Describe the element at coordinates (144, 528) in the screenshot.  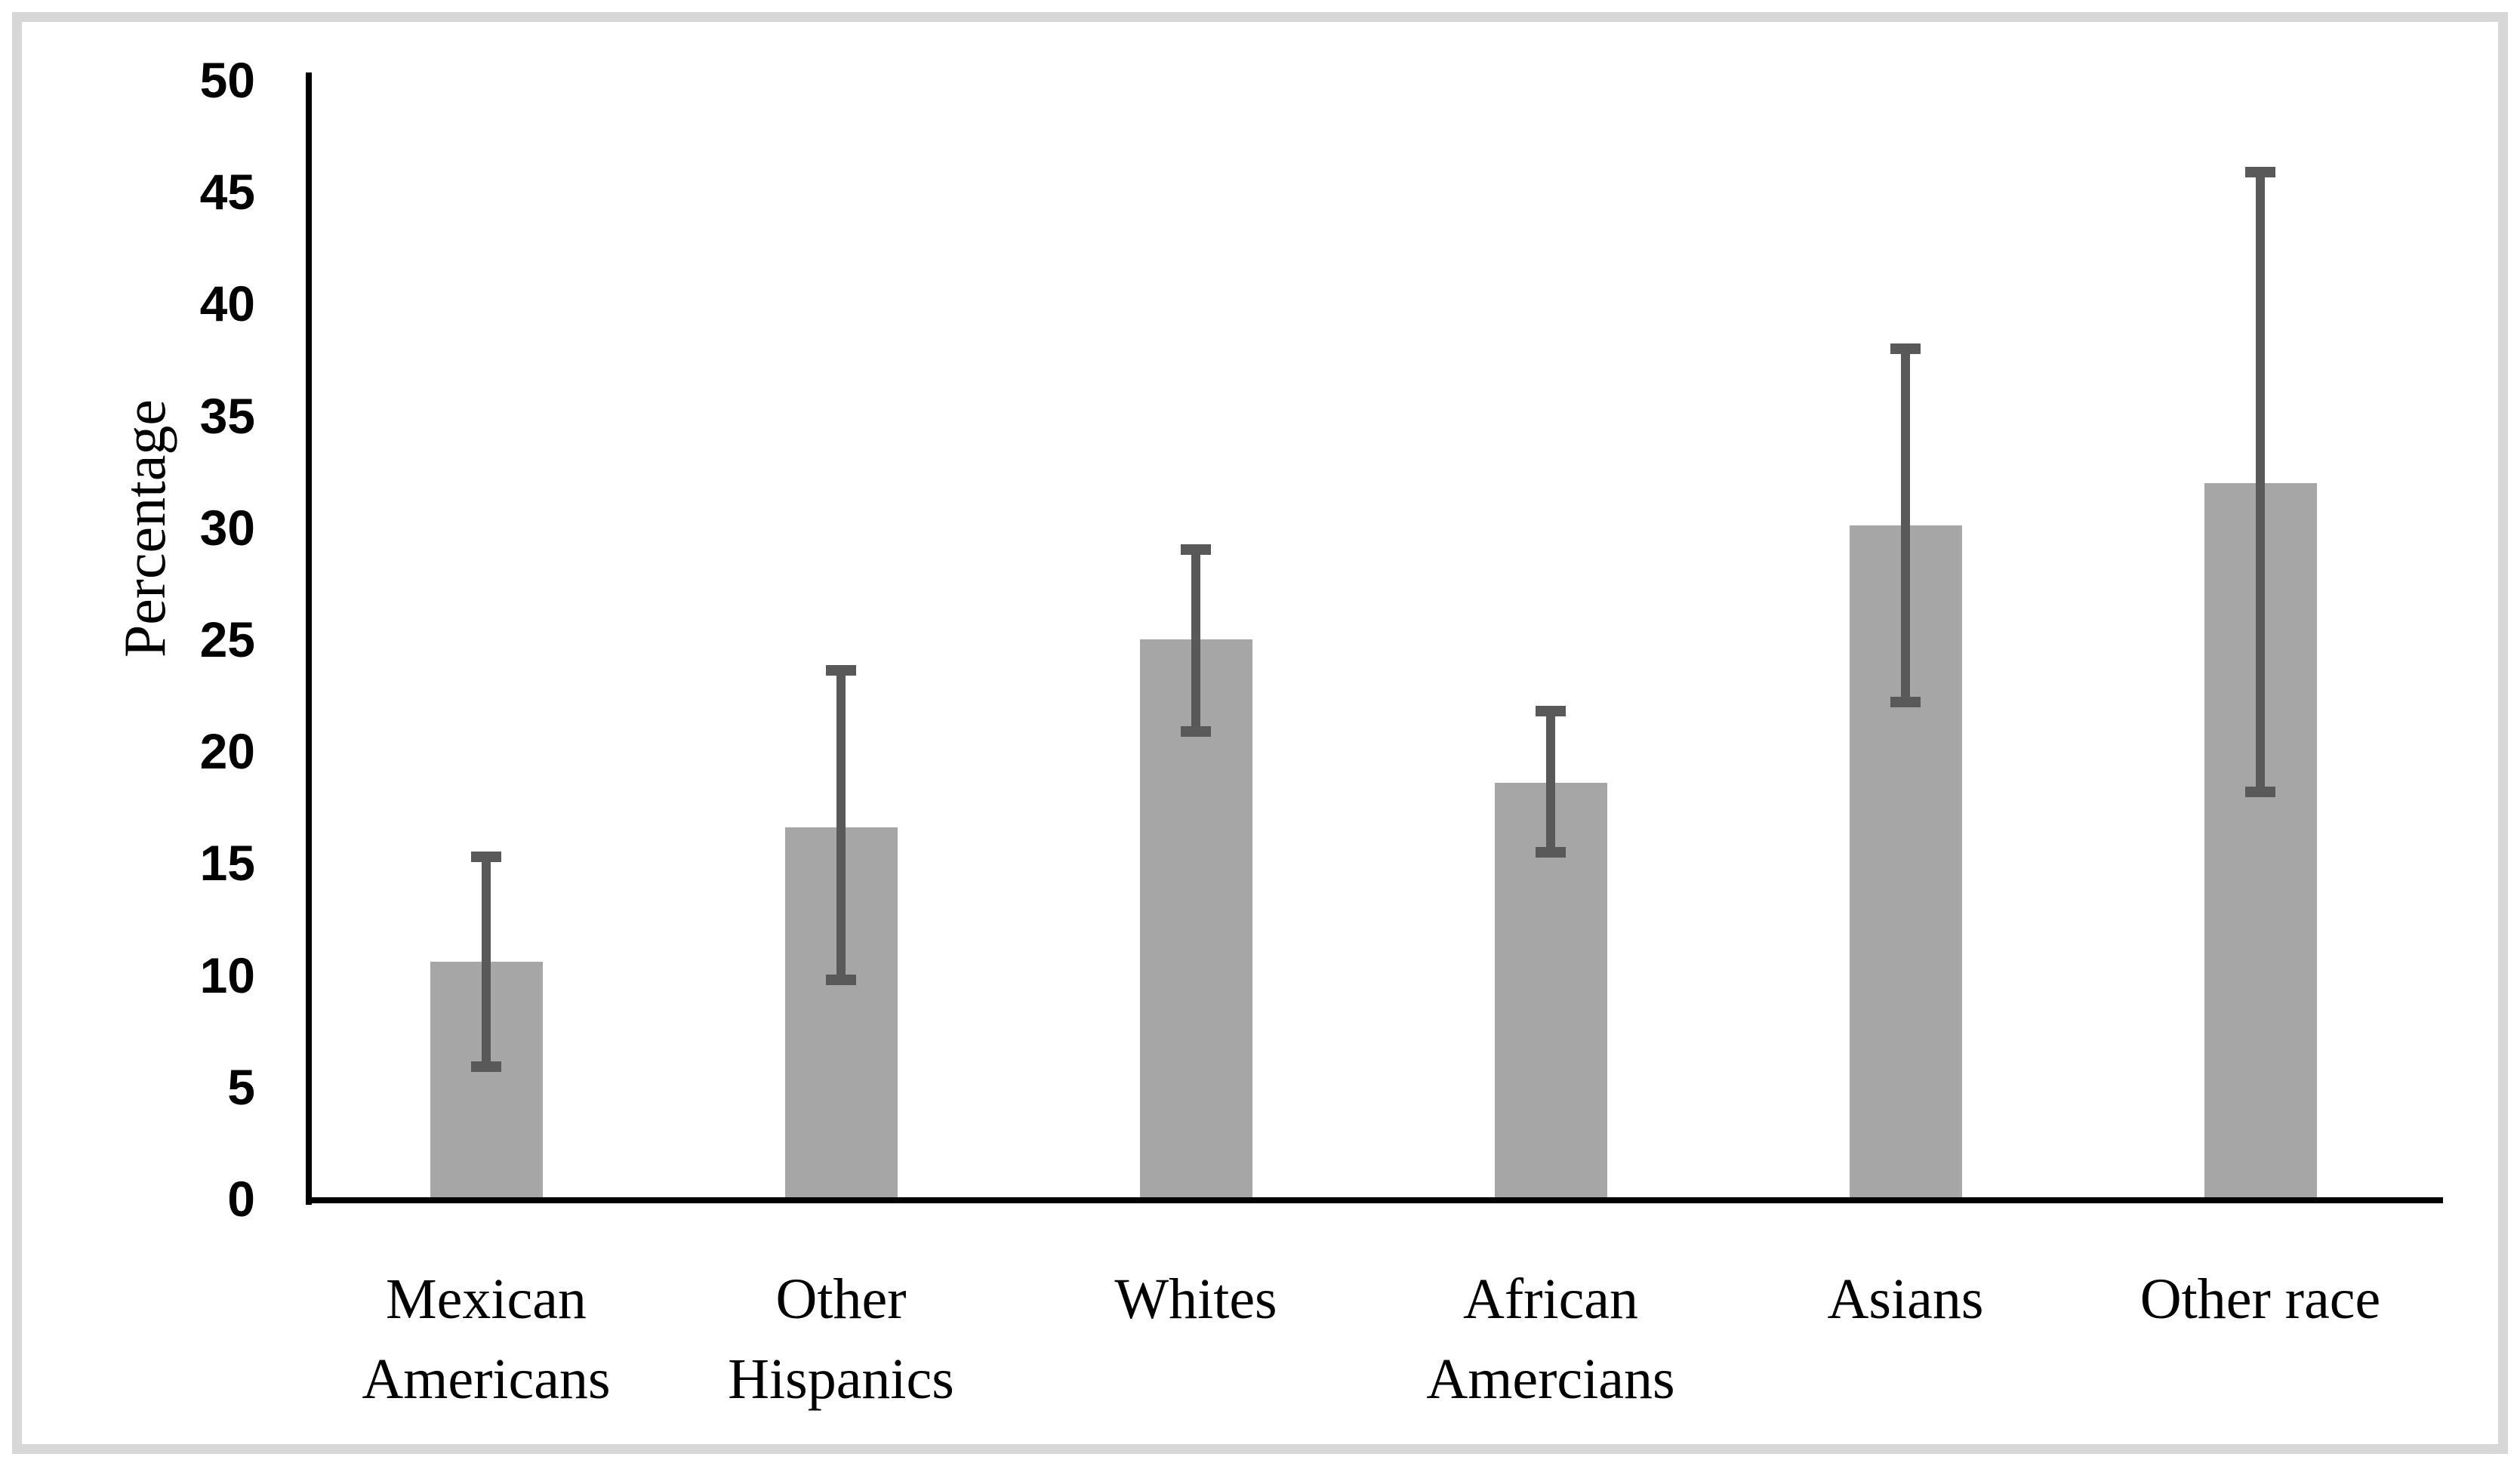
I see `y-axis-title: Percentage` at that location.